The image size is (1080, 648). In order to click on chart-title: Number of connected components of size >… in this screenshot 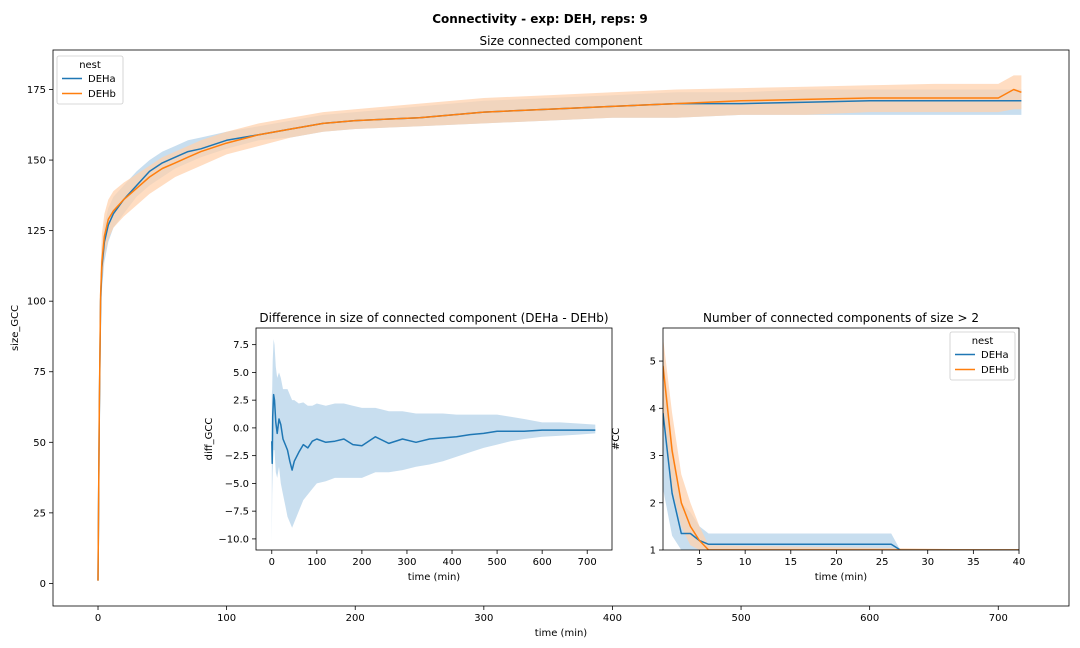, I will do `click(841, 318)`.